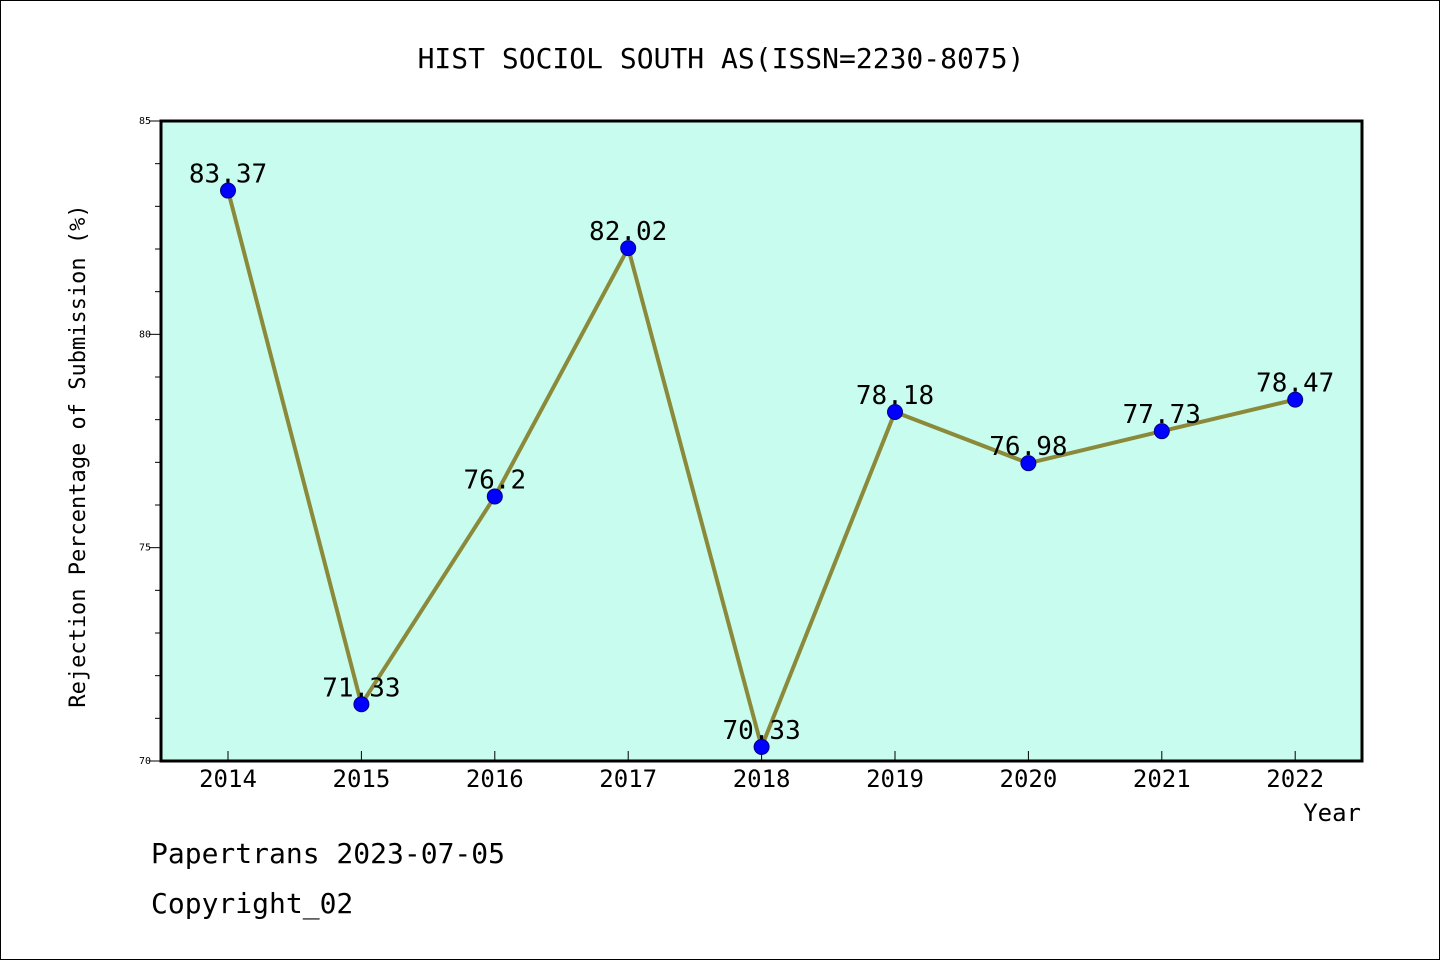 This screenshot has height=960, width=1440. What do you see at coordinates (628, 779) in the screenshot?
I see `x-tick-label: 2017` at bounding box center [628, 779].